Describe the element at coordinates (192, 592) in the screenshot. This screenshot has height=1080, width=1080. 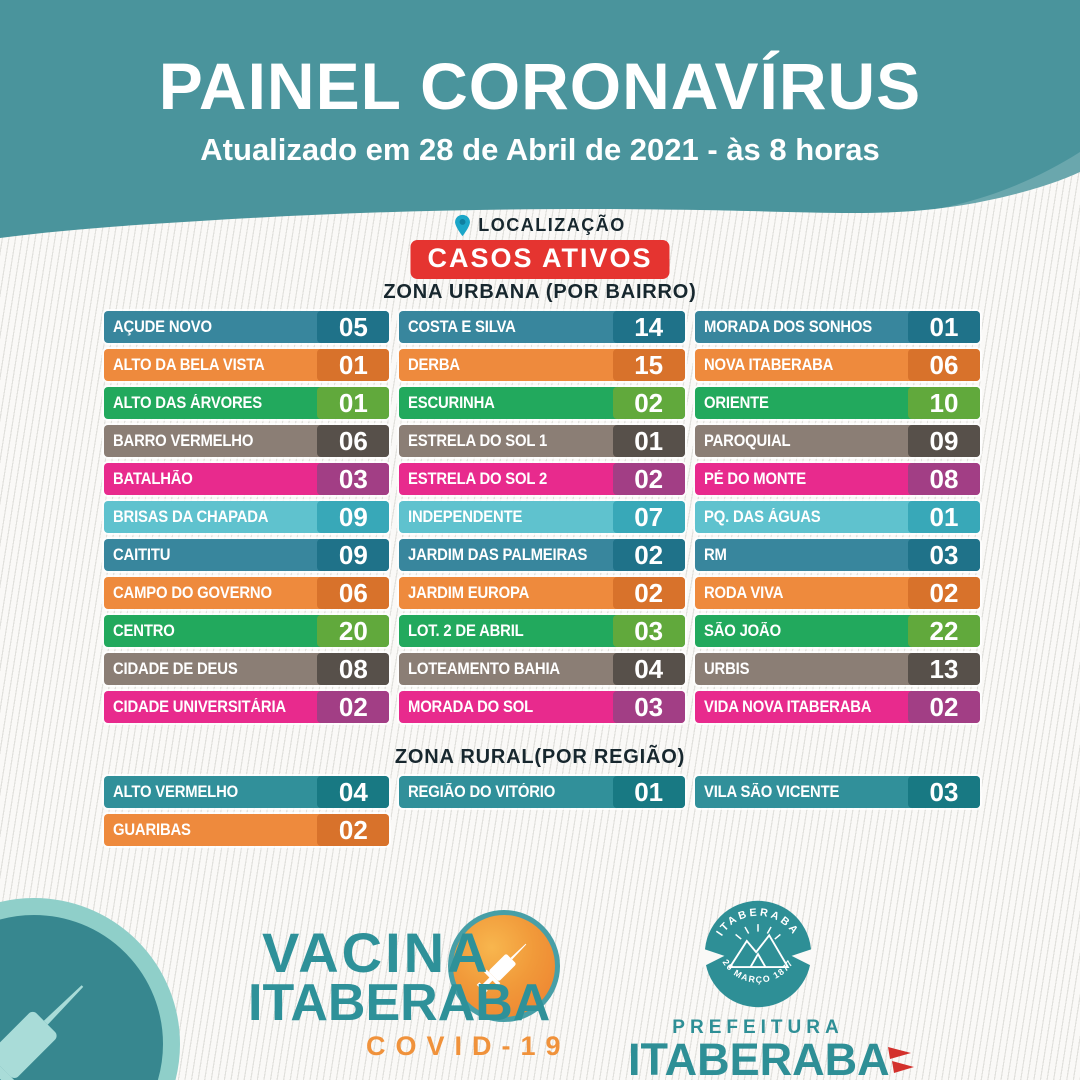
I see `neighborhood-name: CAMPO DO GOVERNO` at that location.